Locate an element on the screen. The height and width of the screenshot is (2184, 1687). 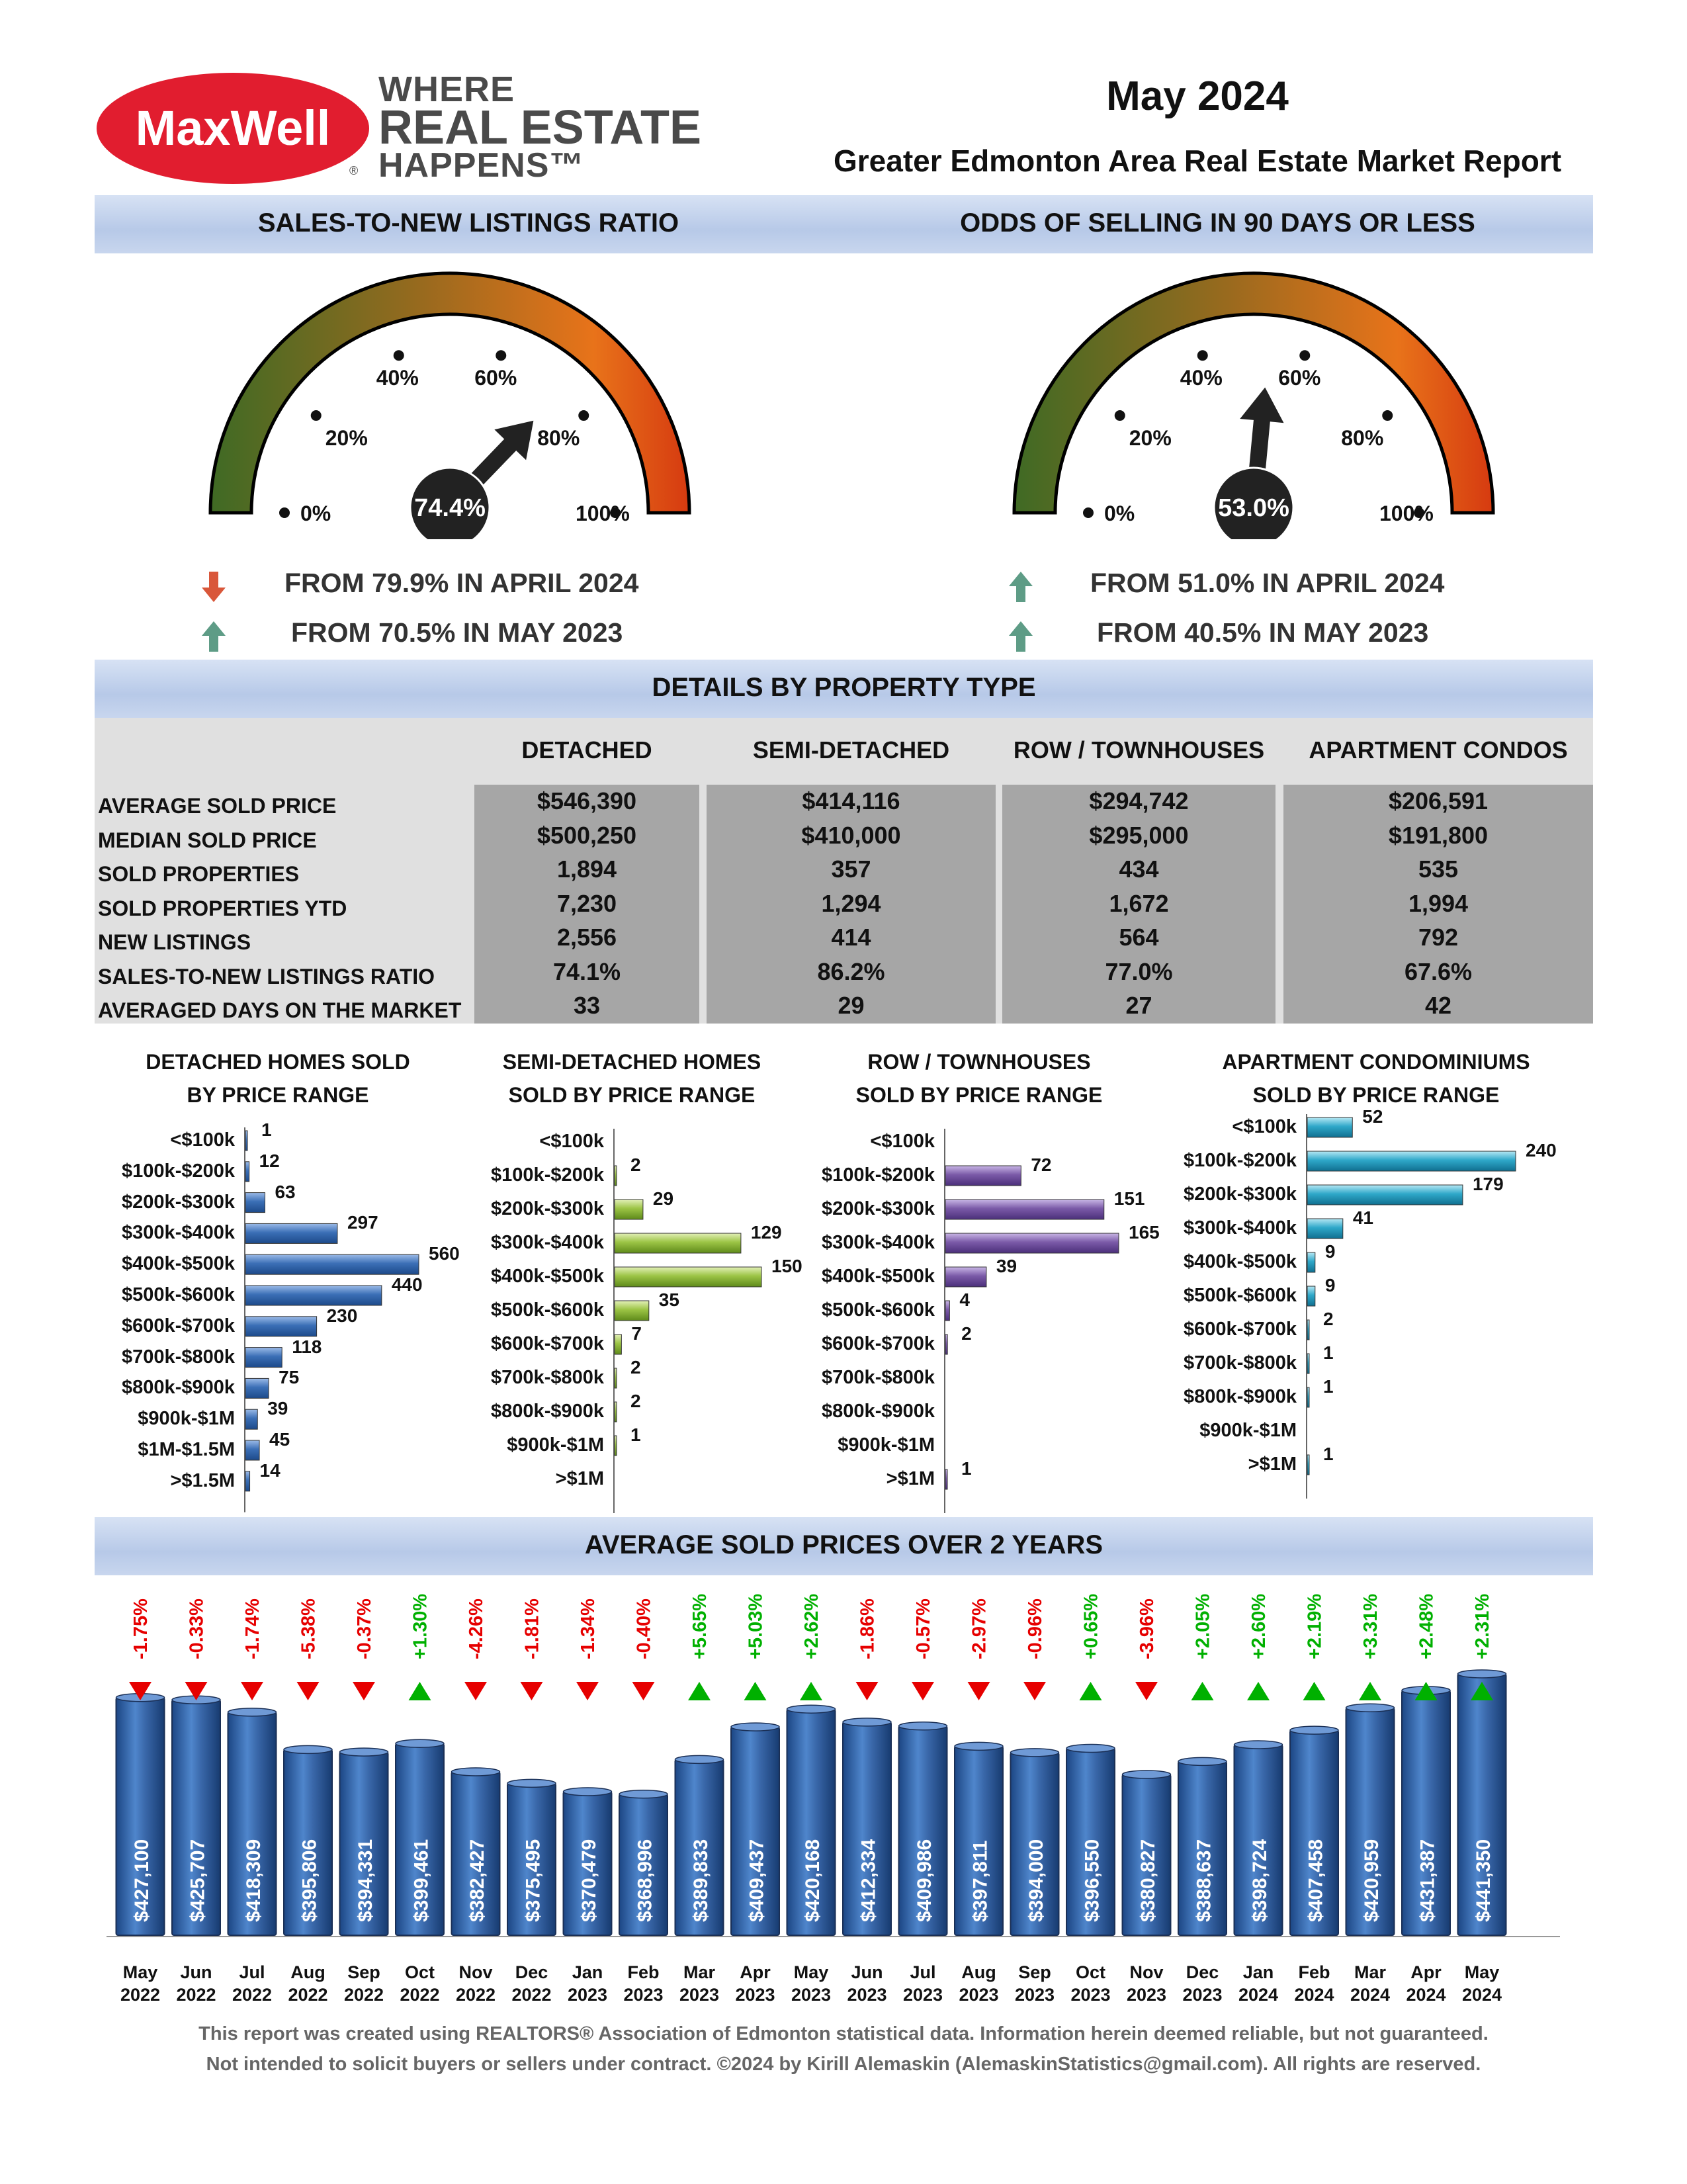
gauge-tick-label: 0% is located at coordinates (1119, 513).